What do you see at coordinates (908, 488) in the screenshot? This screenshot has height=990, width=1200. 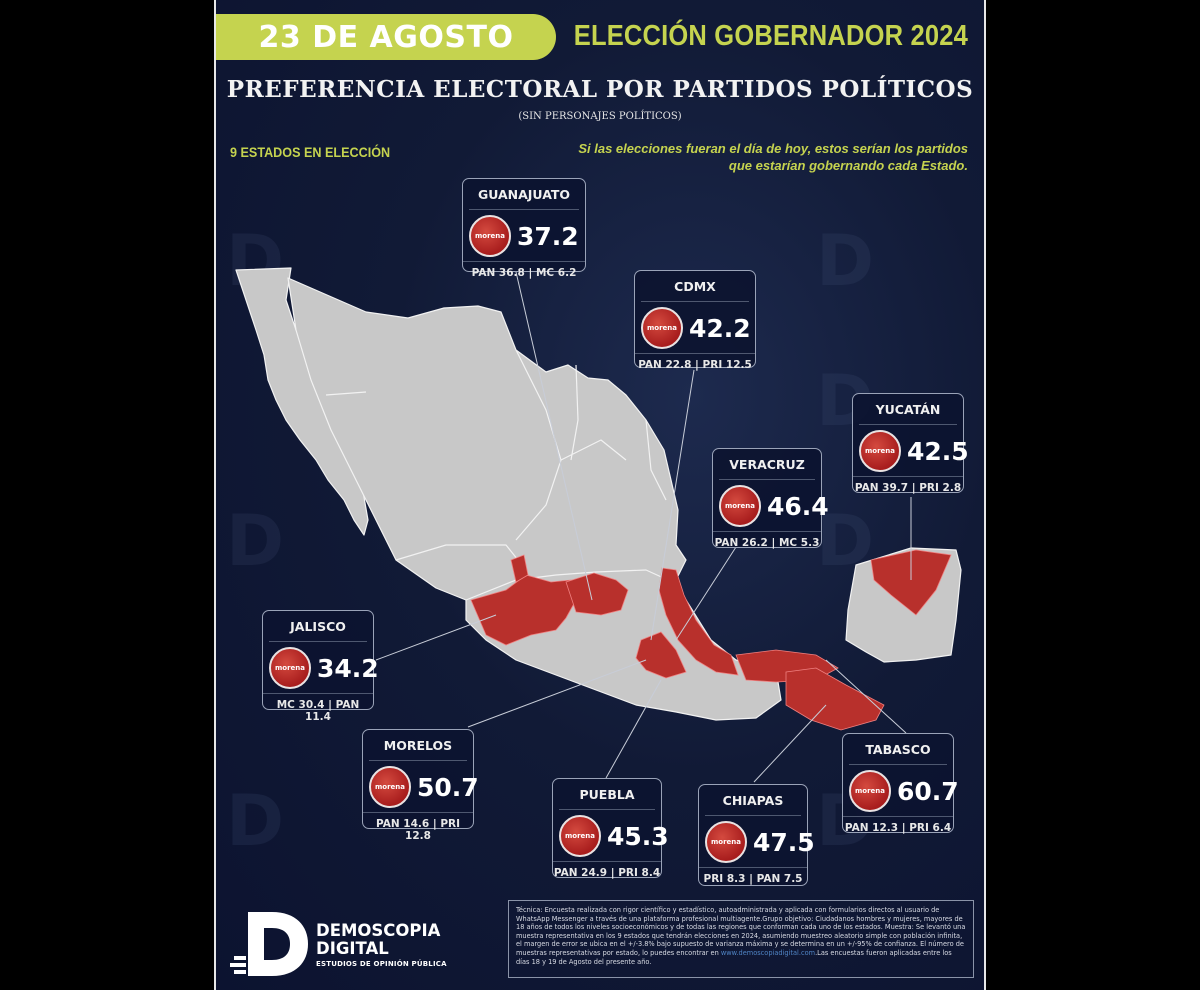 I see `other-parties: PAN 39.7 | PRI 2.8` at bounding box center [908, 488].